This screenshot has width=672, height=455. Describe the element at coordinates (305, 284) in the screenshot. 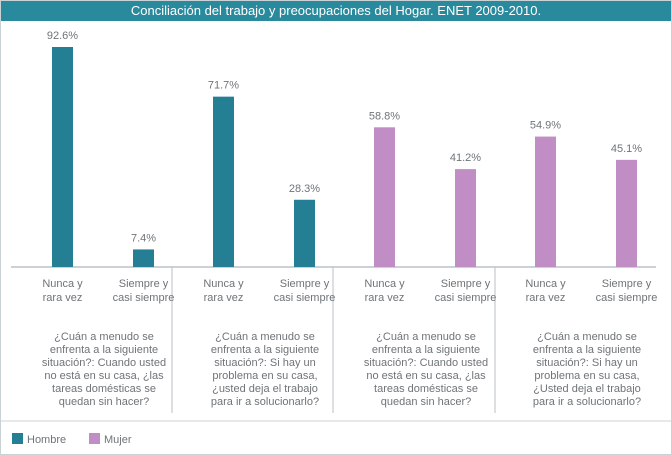

I see `category-label-g2-2: Siempre y` at that location.